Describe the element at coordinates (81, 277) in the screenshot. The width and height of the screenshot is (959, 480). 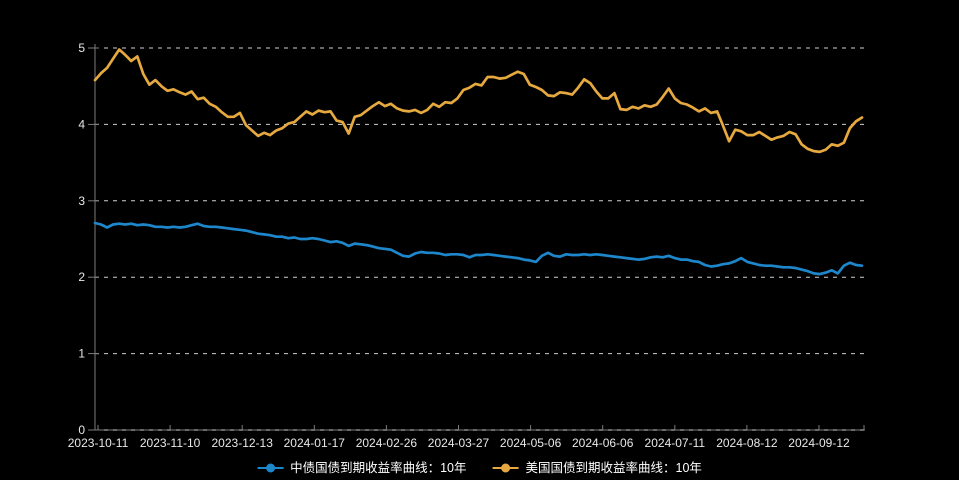
I see `y-axis-tick-label: 2` at that location.